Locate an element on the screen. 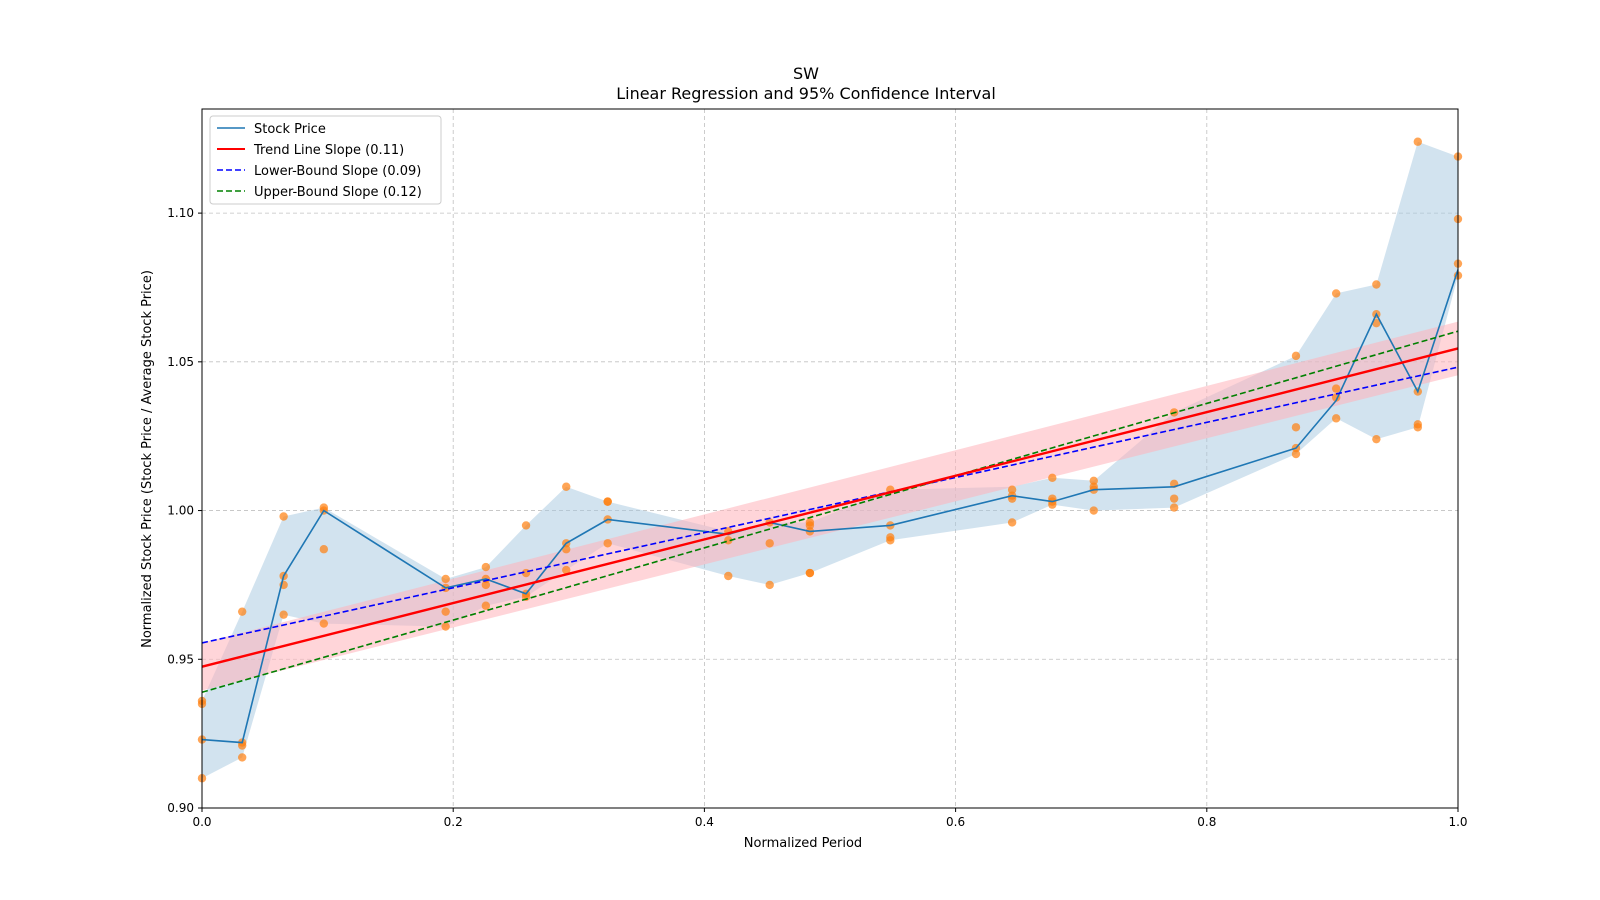  x-tick-label: 0.8 is located at coordinates (1206, 822).